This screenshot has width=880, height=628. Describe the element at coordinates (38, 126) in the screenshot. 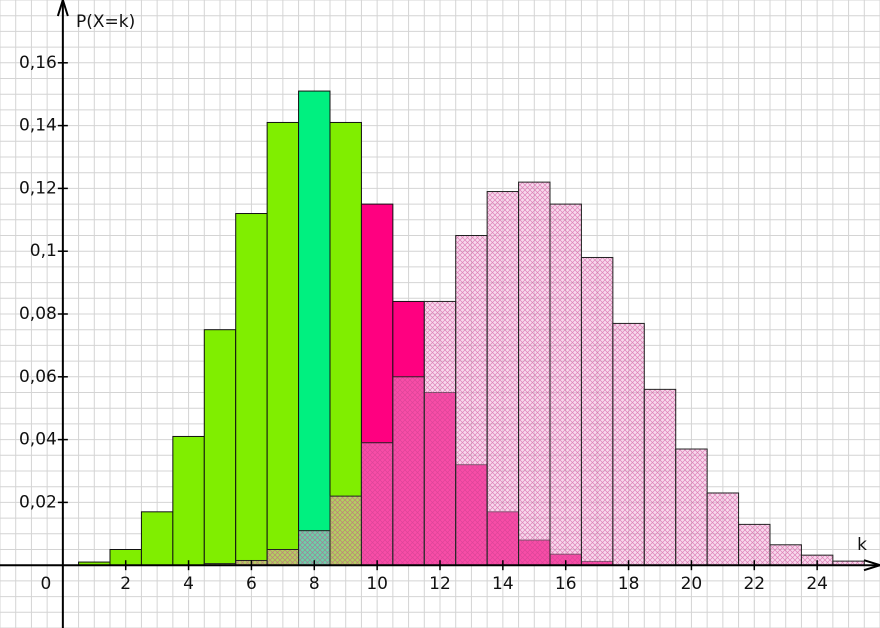

I see `y-tick-label: 0,14` at that location.